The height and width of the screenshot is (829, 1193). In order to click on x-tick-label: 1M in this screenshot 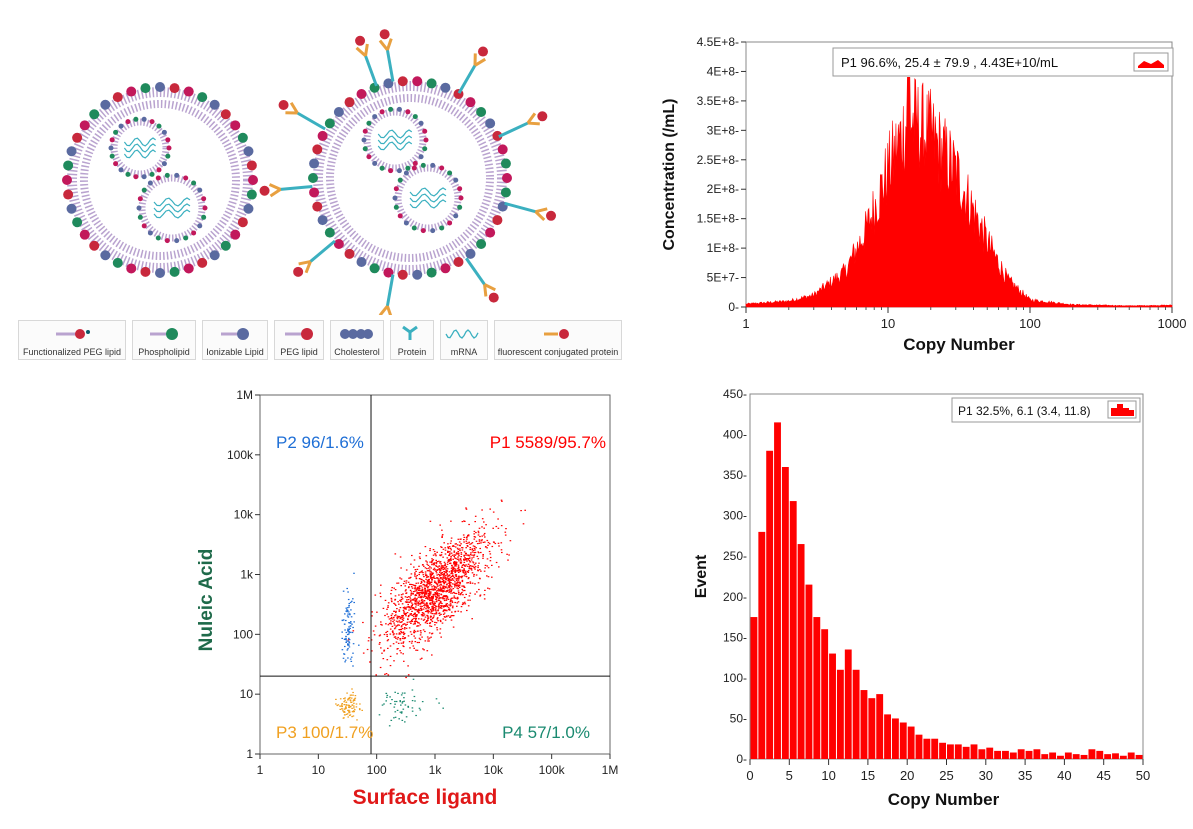, I will do `click(610, 770)`.